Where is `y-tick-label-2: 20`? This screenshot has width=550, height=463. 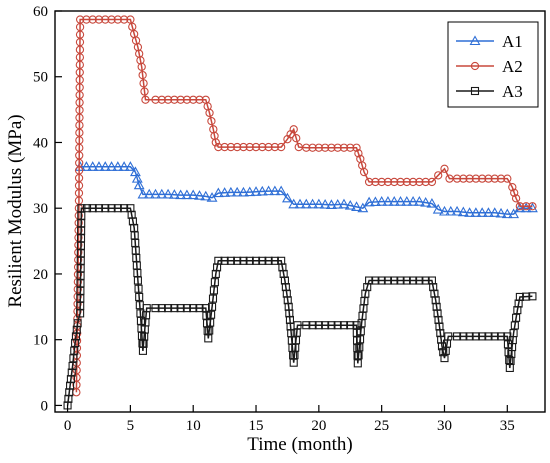 y-tick-label-2: 20 is located at coordinates (40, 275).